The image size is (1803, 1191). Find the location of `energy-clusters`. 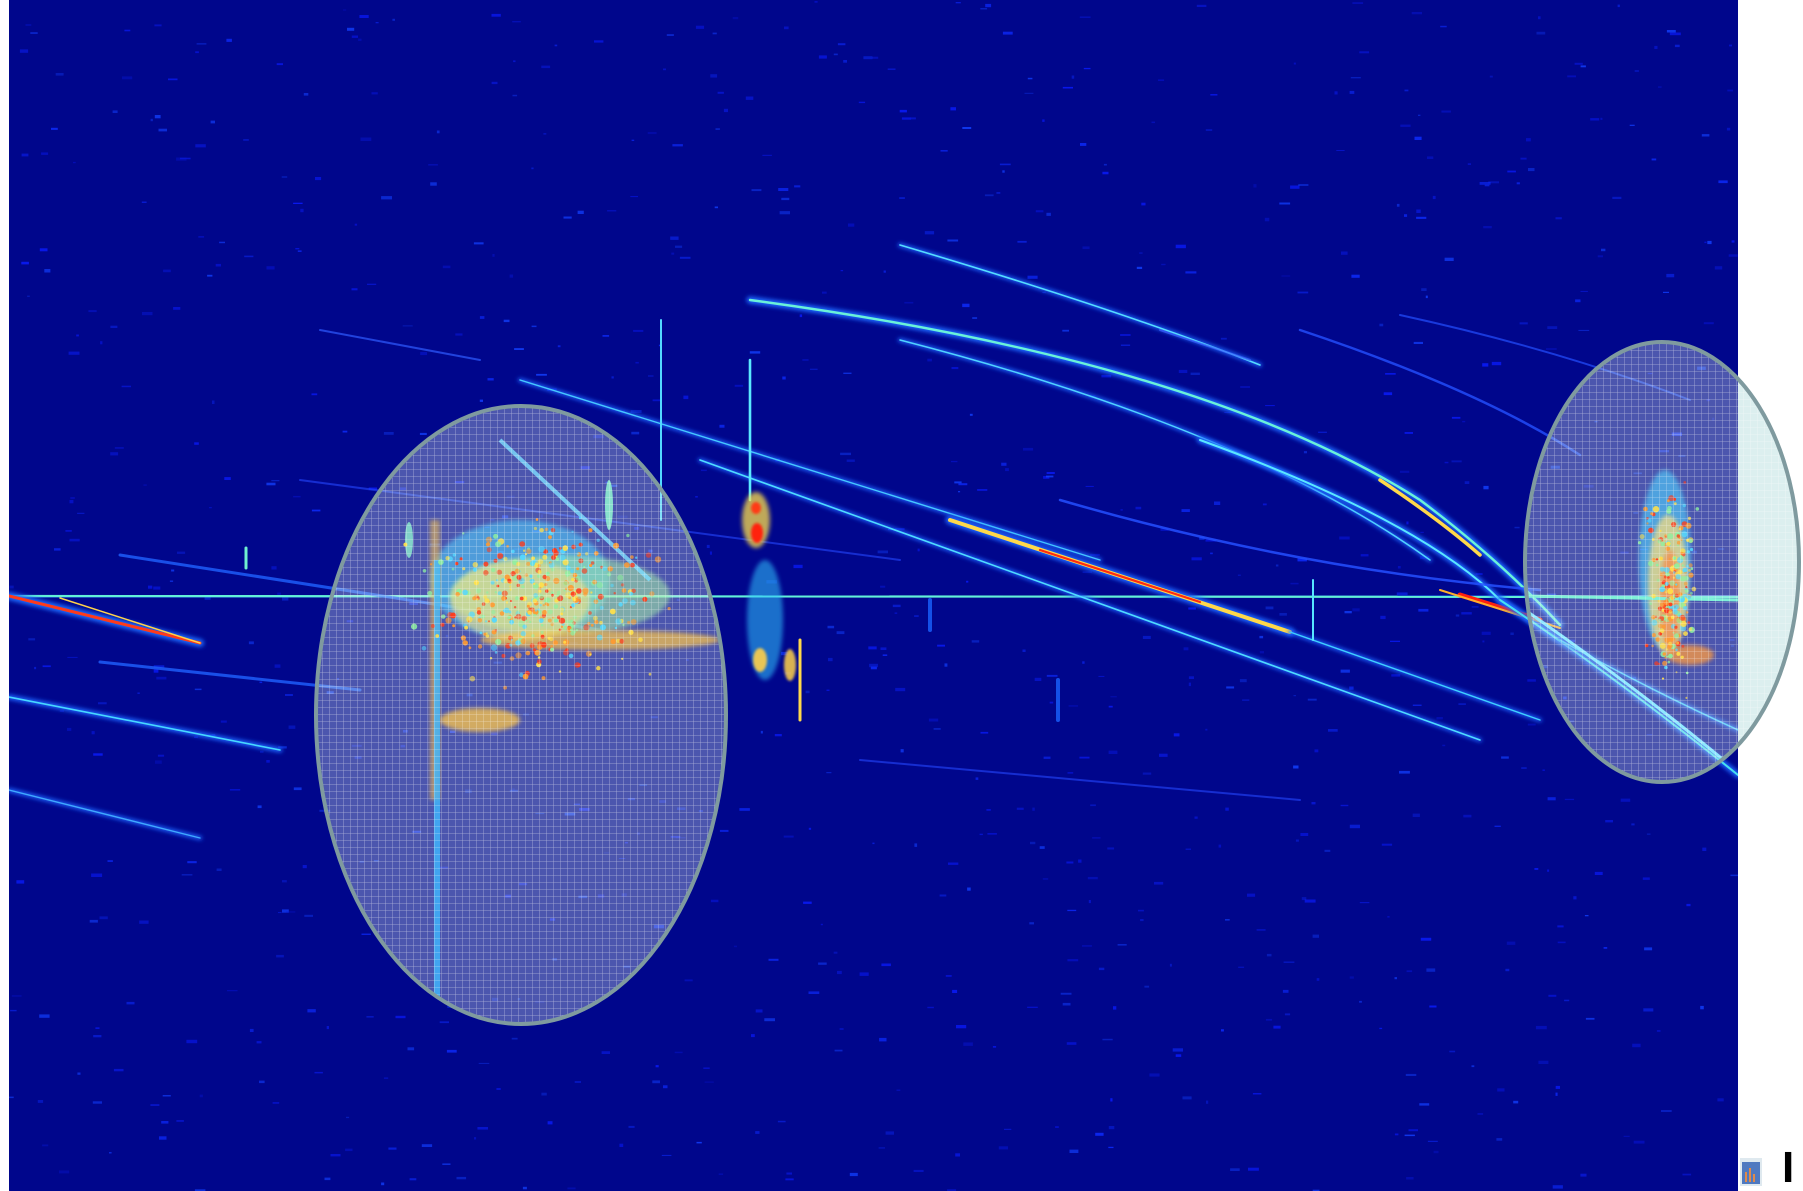

energy-clusters is located at coordinates (769, 586).